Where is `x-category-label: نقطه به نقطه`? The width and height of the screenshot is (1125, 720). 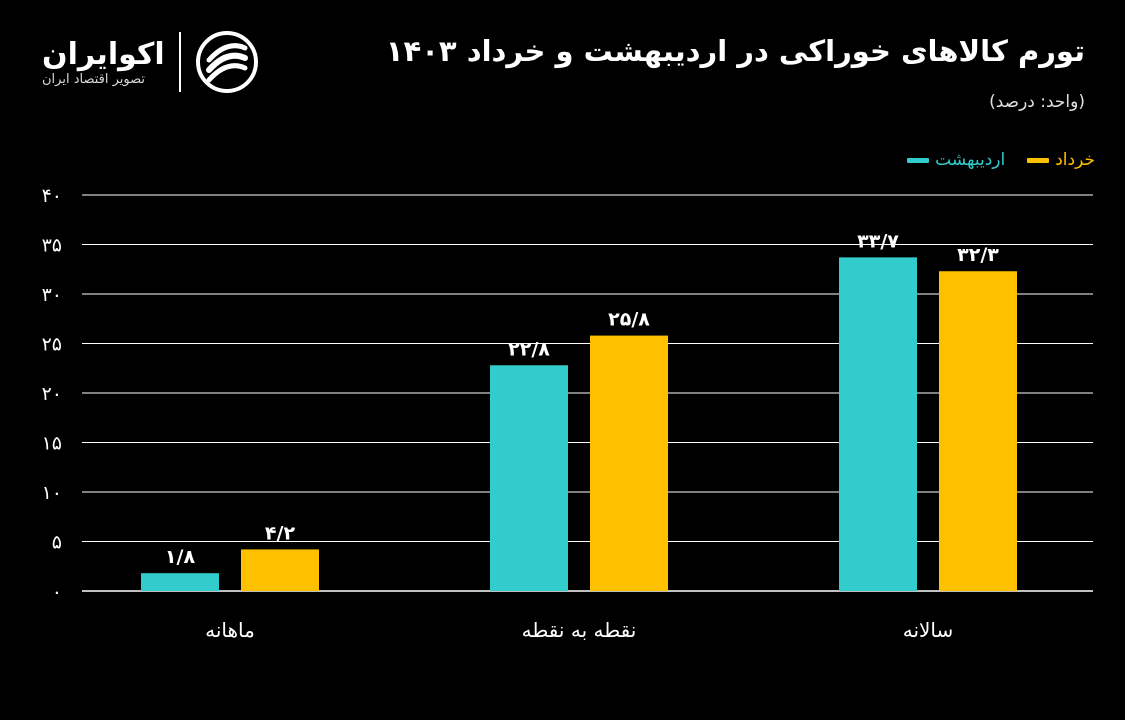 x-category-label: نقطه به نقطه is located at coordinates (579, 630).